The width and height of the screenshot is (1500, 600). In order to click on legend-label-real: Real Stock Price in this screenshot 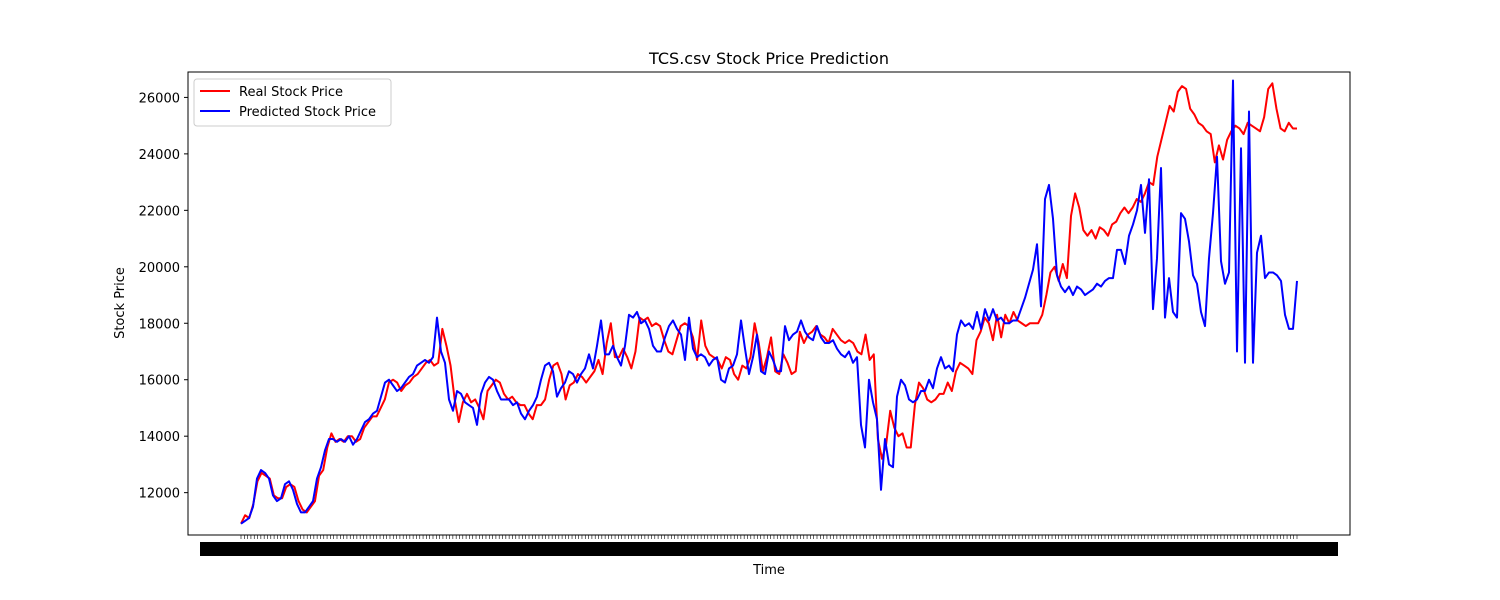, I will do `click(291, 92)`.